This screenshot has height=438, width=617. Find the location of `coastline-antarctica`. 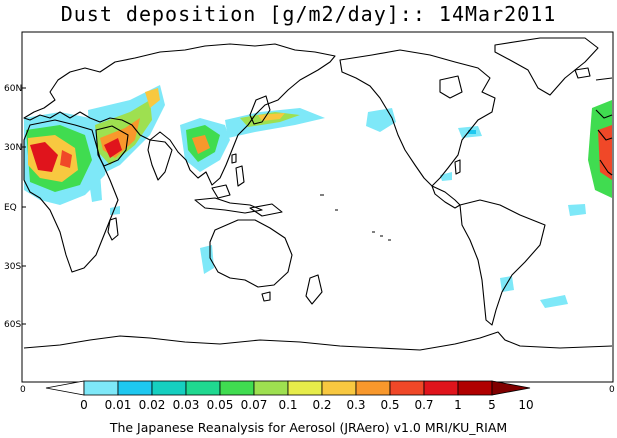

coastline-antarctica is located at coordinates (318, 341).